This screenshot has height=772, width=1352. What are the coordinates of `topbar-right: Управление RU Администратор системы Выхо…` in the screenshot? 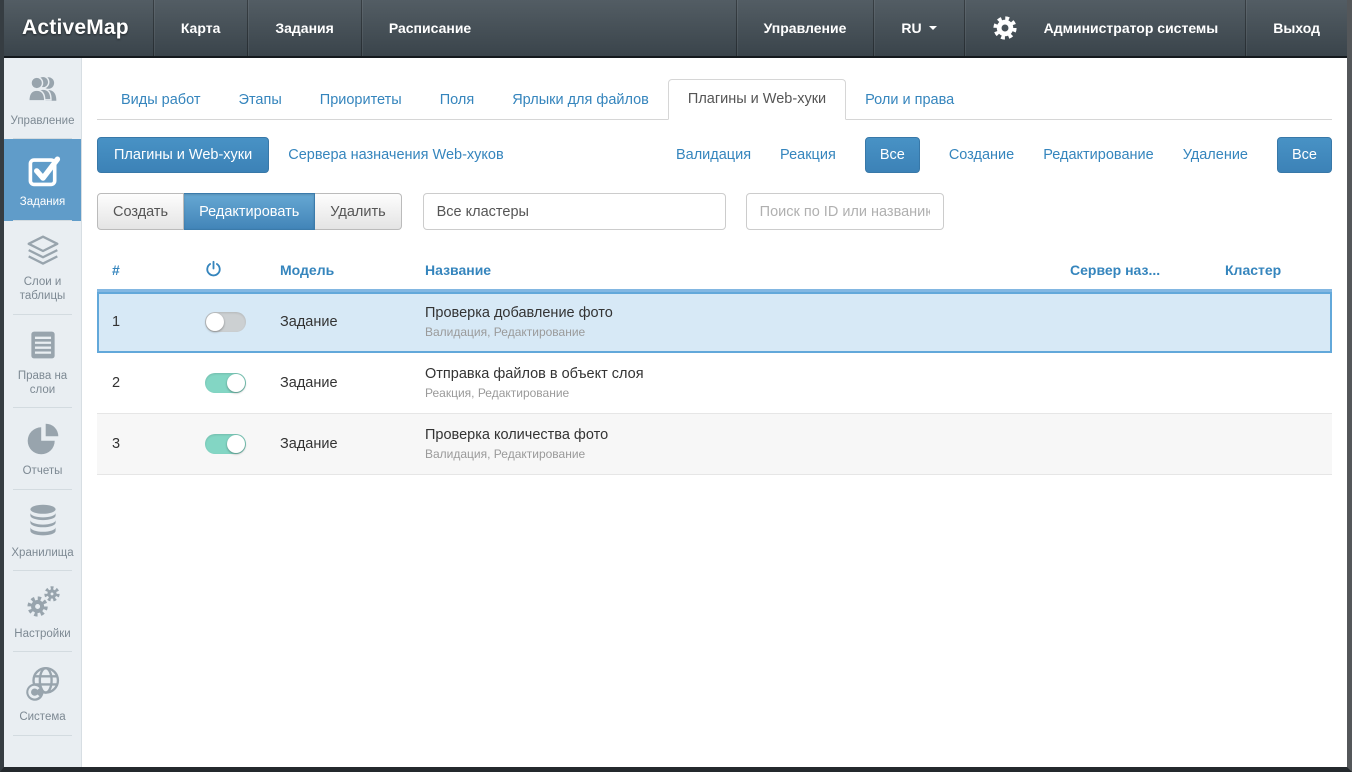 It's located at (1041, 28).